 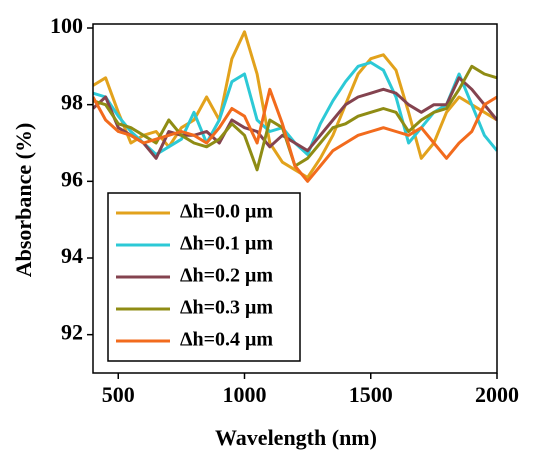 I want to click on y-axis-label: Absorbance (%), so click(x=23, y=200).